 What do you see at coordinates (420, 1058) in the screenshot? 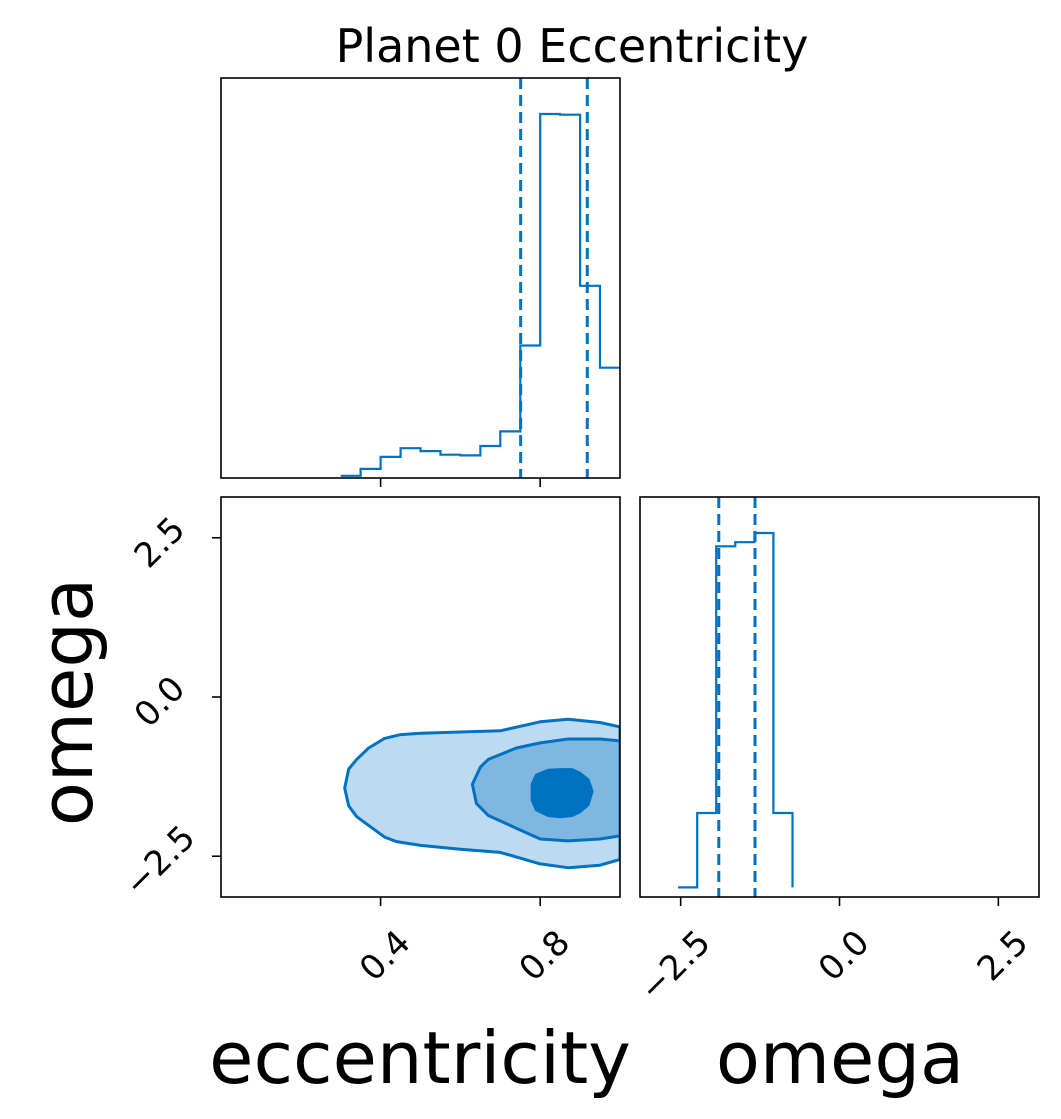
I see `x-axis-label-eccentricity: eccentricity` at bounding box center [420, 1058].